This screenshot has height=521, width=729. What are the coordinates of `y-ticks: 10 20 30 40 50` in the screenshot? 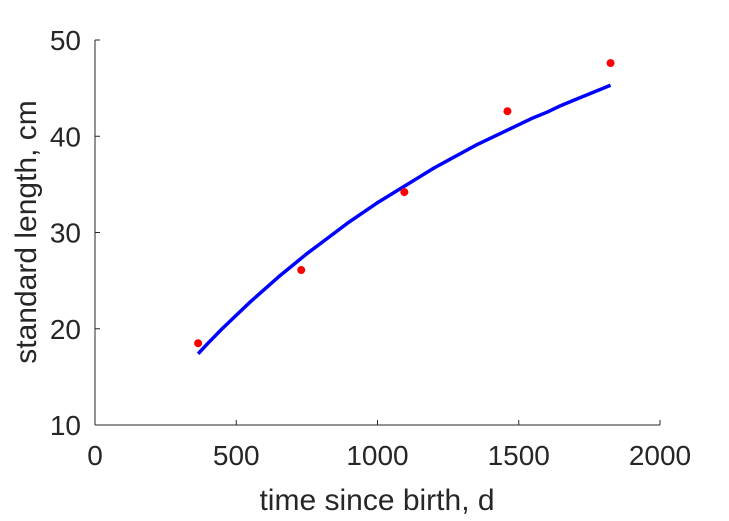 It's located at (75, 233).